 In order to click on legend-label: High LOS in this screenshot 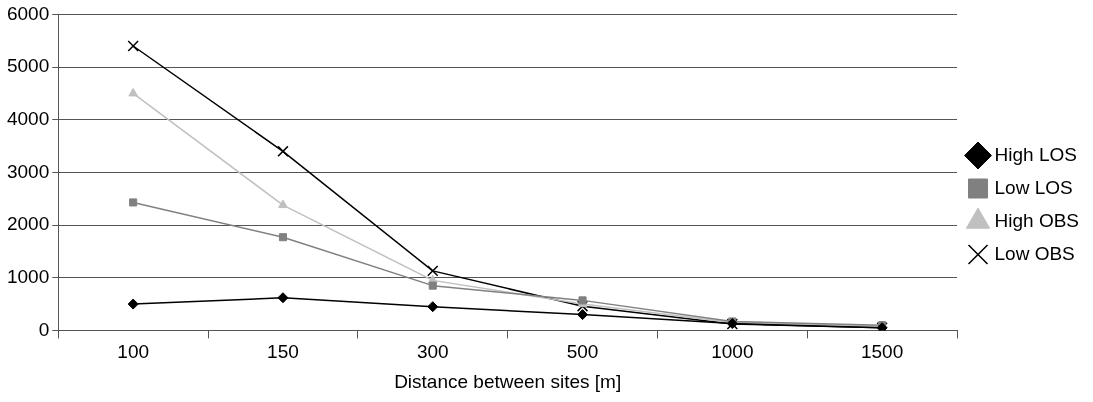, I will do `click(1035, 154)`.